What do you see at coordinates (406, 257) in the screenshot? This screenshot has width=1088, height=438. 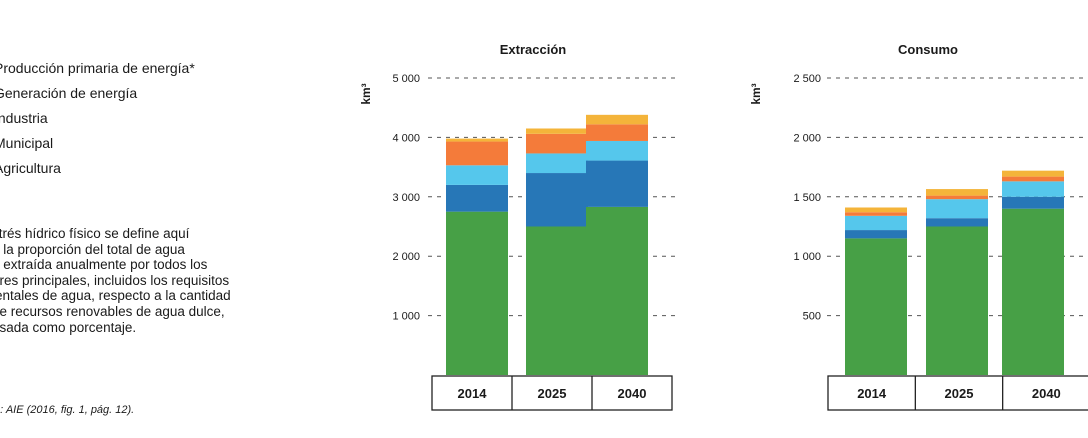 I see `extraccion-y-tick-label: 2 000` at bounding box center [406, 257].